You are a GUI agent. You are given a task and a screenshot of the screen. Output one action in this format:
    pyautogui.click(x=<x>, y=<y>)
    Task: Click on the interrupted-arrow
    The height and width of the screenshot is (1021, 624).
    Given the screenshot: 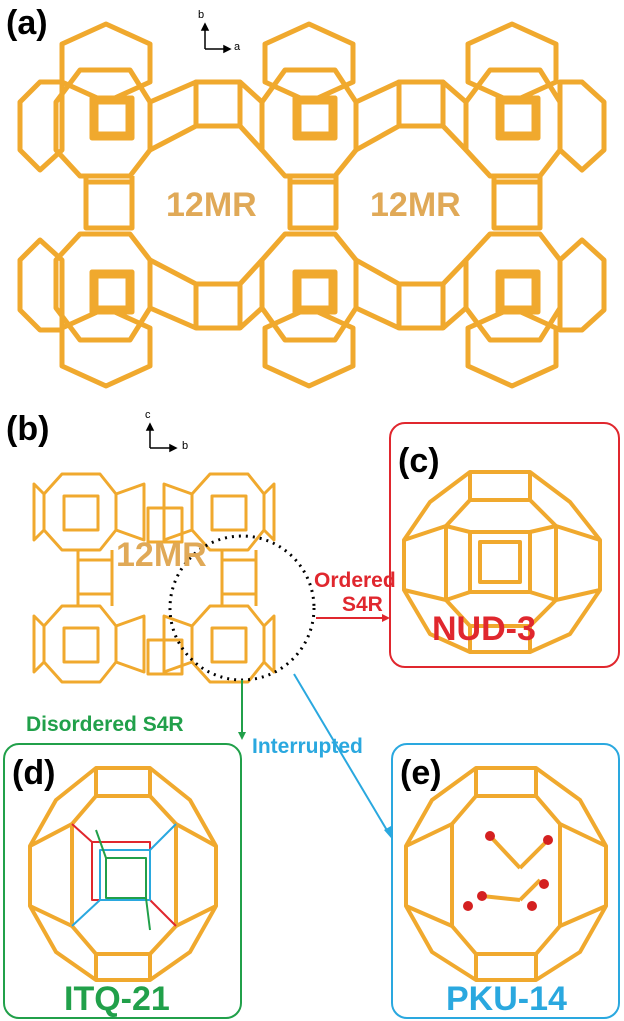 What is the action you would take?
    pyautogui.click(x=342, y=755)
    